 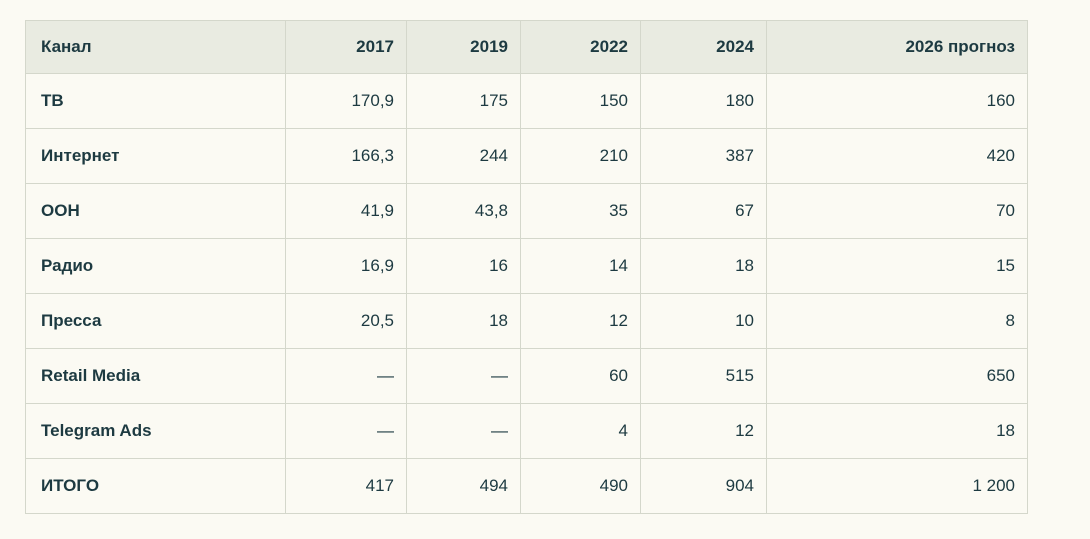 What do you see at coordinates (463, 47) in the screenshot?
I see `column-header-2019: 2019` at bounding box center [463, 47].